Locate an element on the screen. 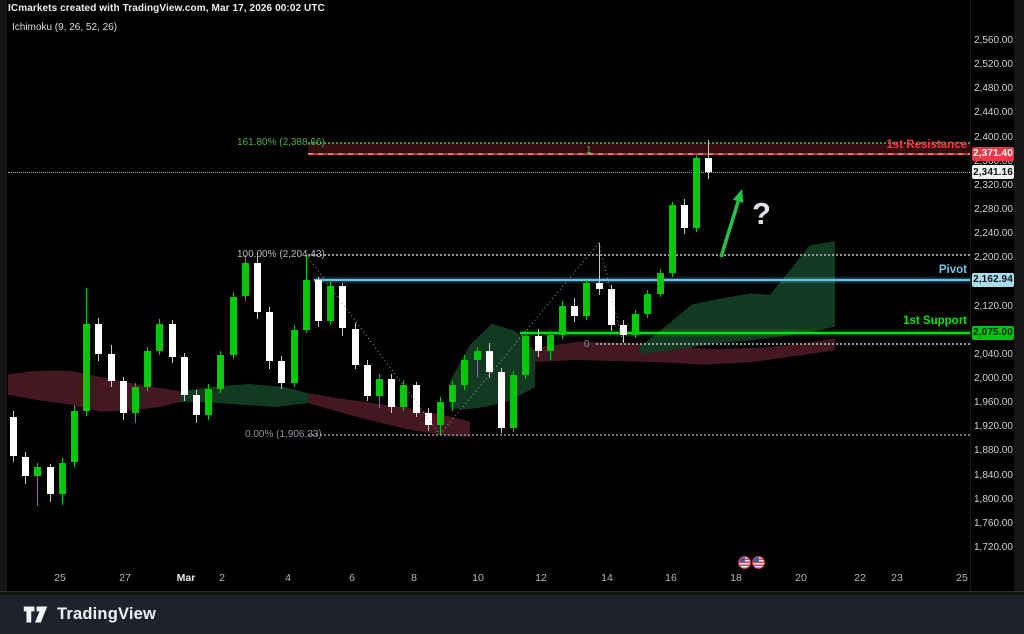 The width and height of the screenshot is (1024, 634). price-axis-label: 2,560.00 is located at coordinates (993, 40).